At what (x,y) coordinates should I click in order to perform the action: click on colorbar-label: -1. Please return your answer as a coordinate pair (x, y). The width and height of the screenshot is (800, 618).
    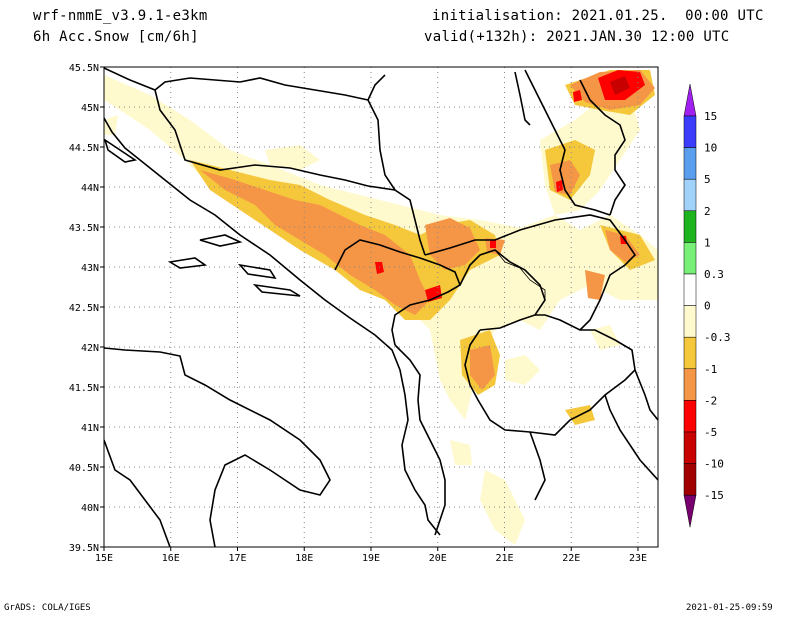
    Looking at the image, I should click on (710, 369).